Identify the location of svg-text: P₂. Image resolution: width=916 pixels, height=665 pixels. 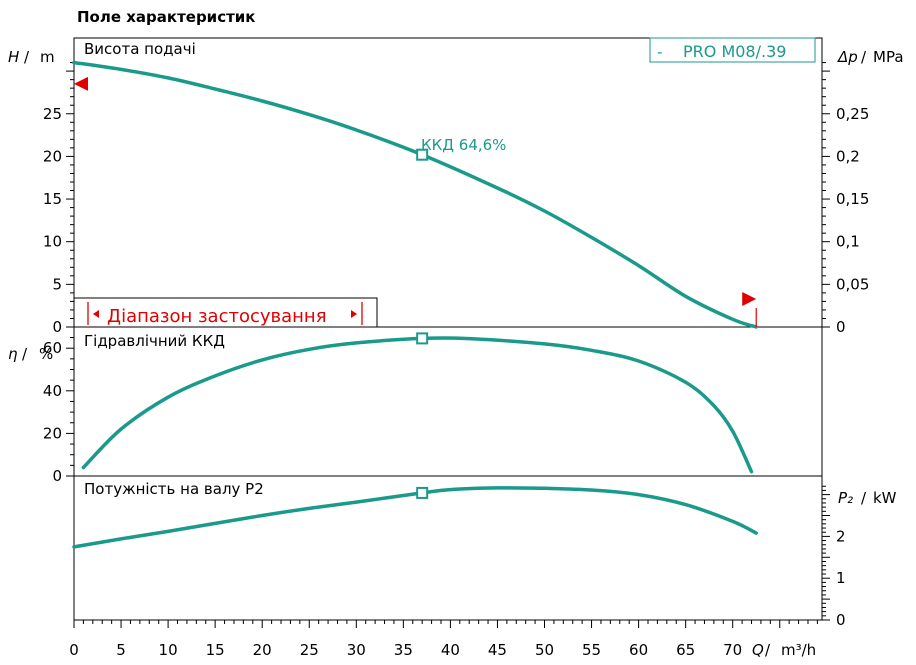
(845, 498).